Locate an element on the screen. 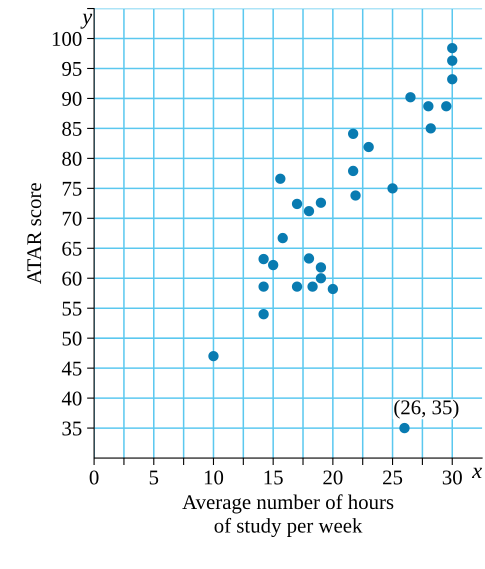  y-axis-title: ATAR score is located at coordinates (34, 233).